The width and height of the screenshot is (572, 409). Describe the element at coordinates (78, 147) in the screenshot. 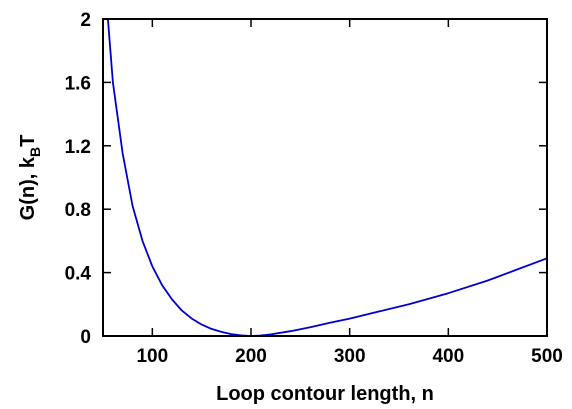

I see `y-tick-label: 1.2` at that location.